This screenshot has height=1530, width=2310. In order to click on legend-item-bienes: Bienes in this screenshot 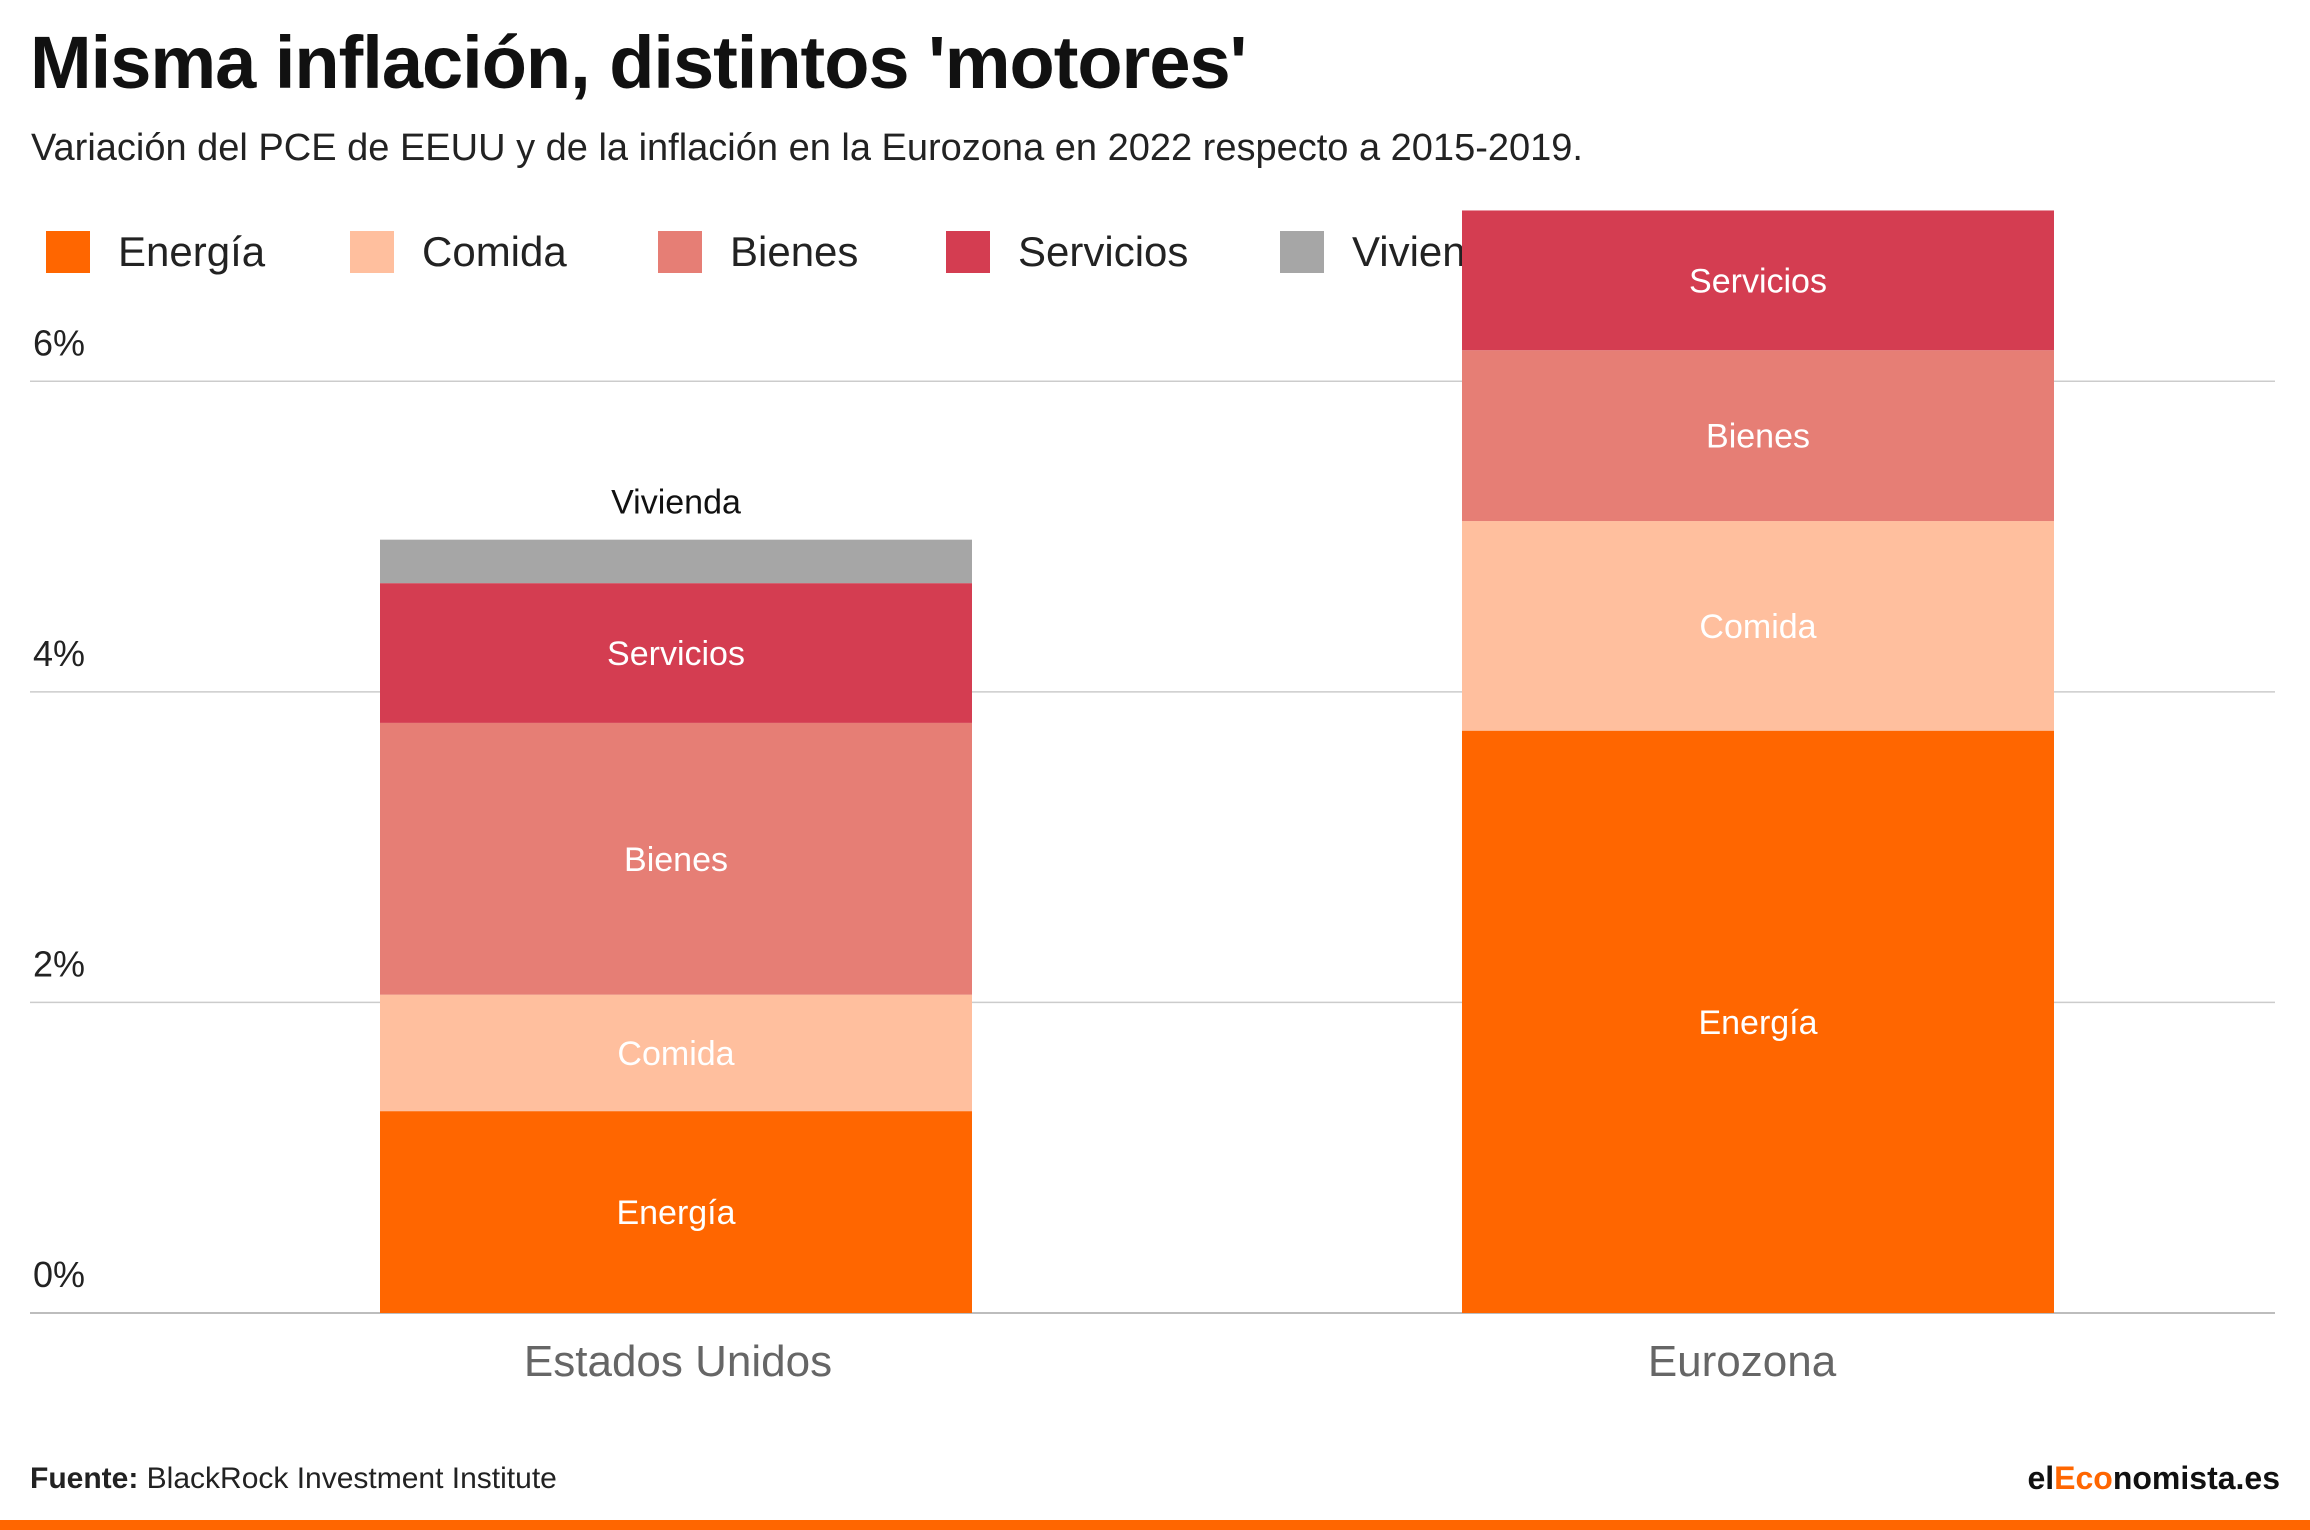, I will do `click(758, 252)`.